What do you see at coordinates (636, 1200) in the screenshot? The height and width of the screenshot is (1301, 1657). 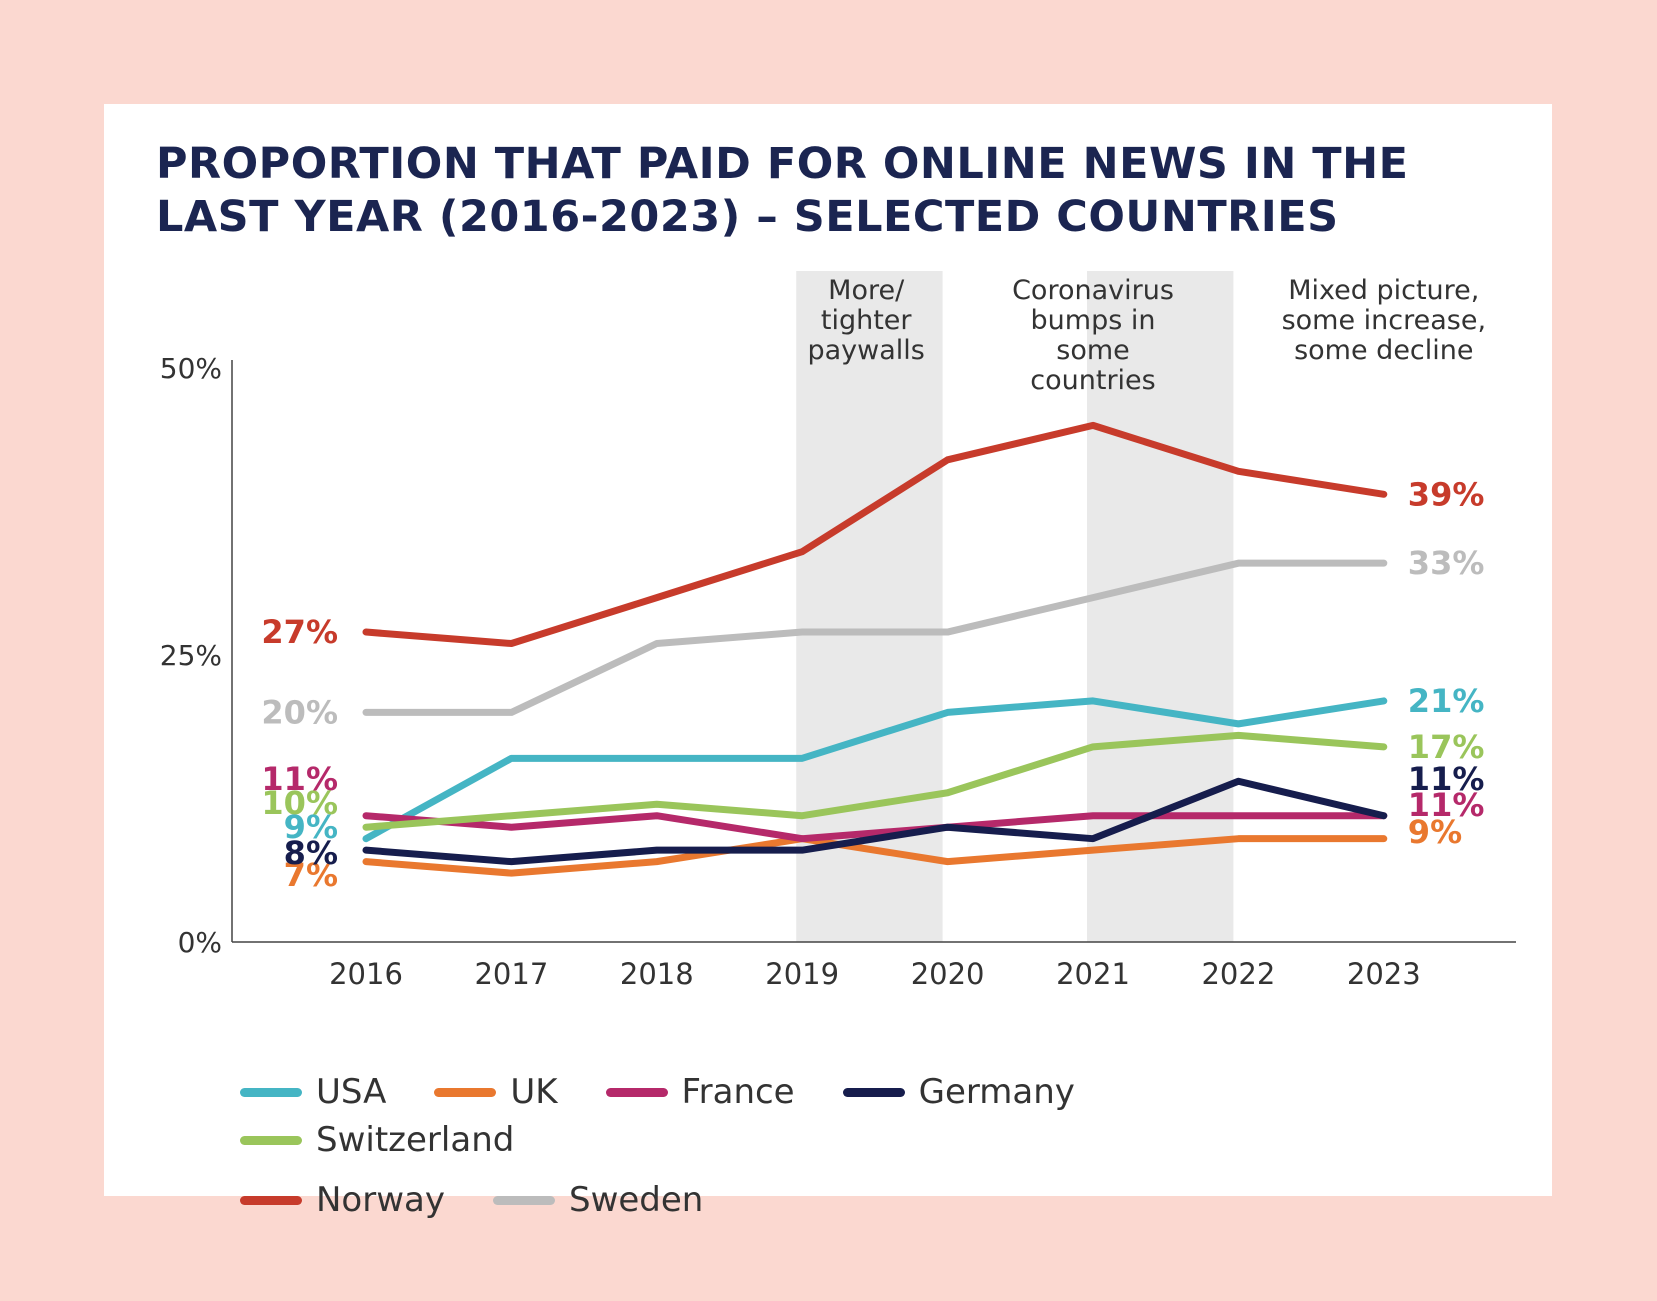 I see `legend-label: Sweden` at bounding box center [636, 1200].